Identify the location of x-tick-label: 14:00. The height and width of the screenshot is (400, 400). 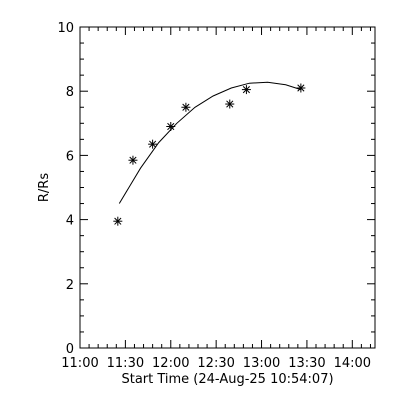
(352, 363).